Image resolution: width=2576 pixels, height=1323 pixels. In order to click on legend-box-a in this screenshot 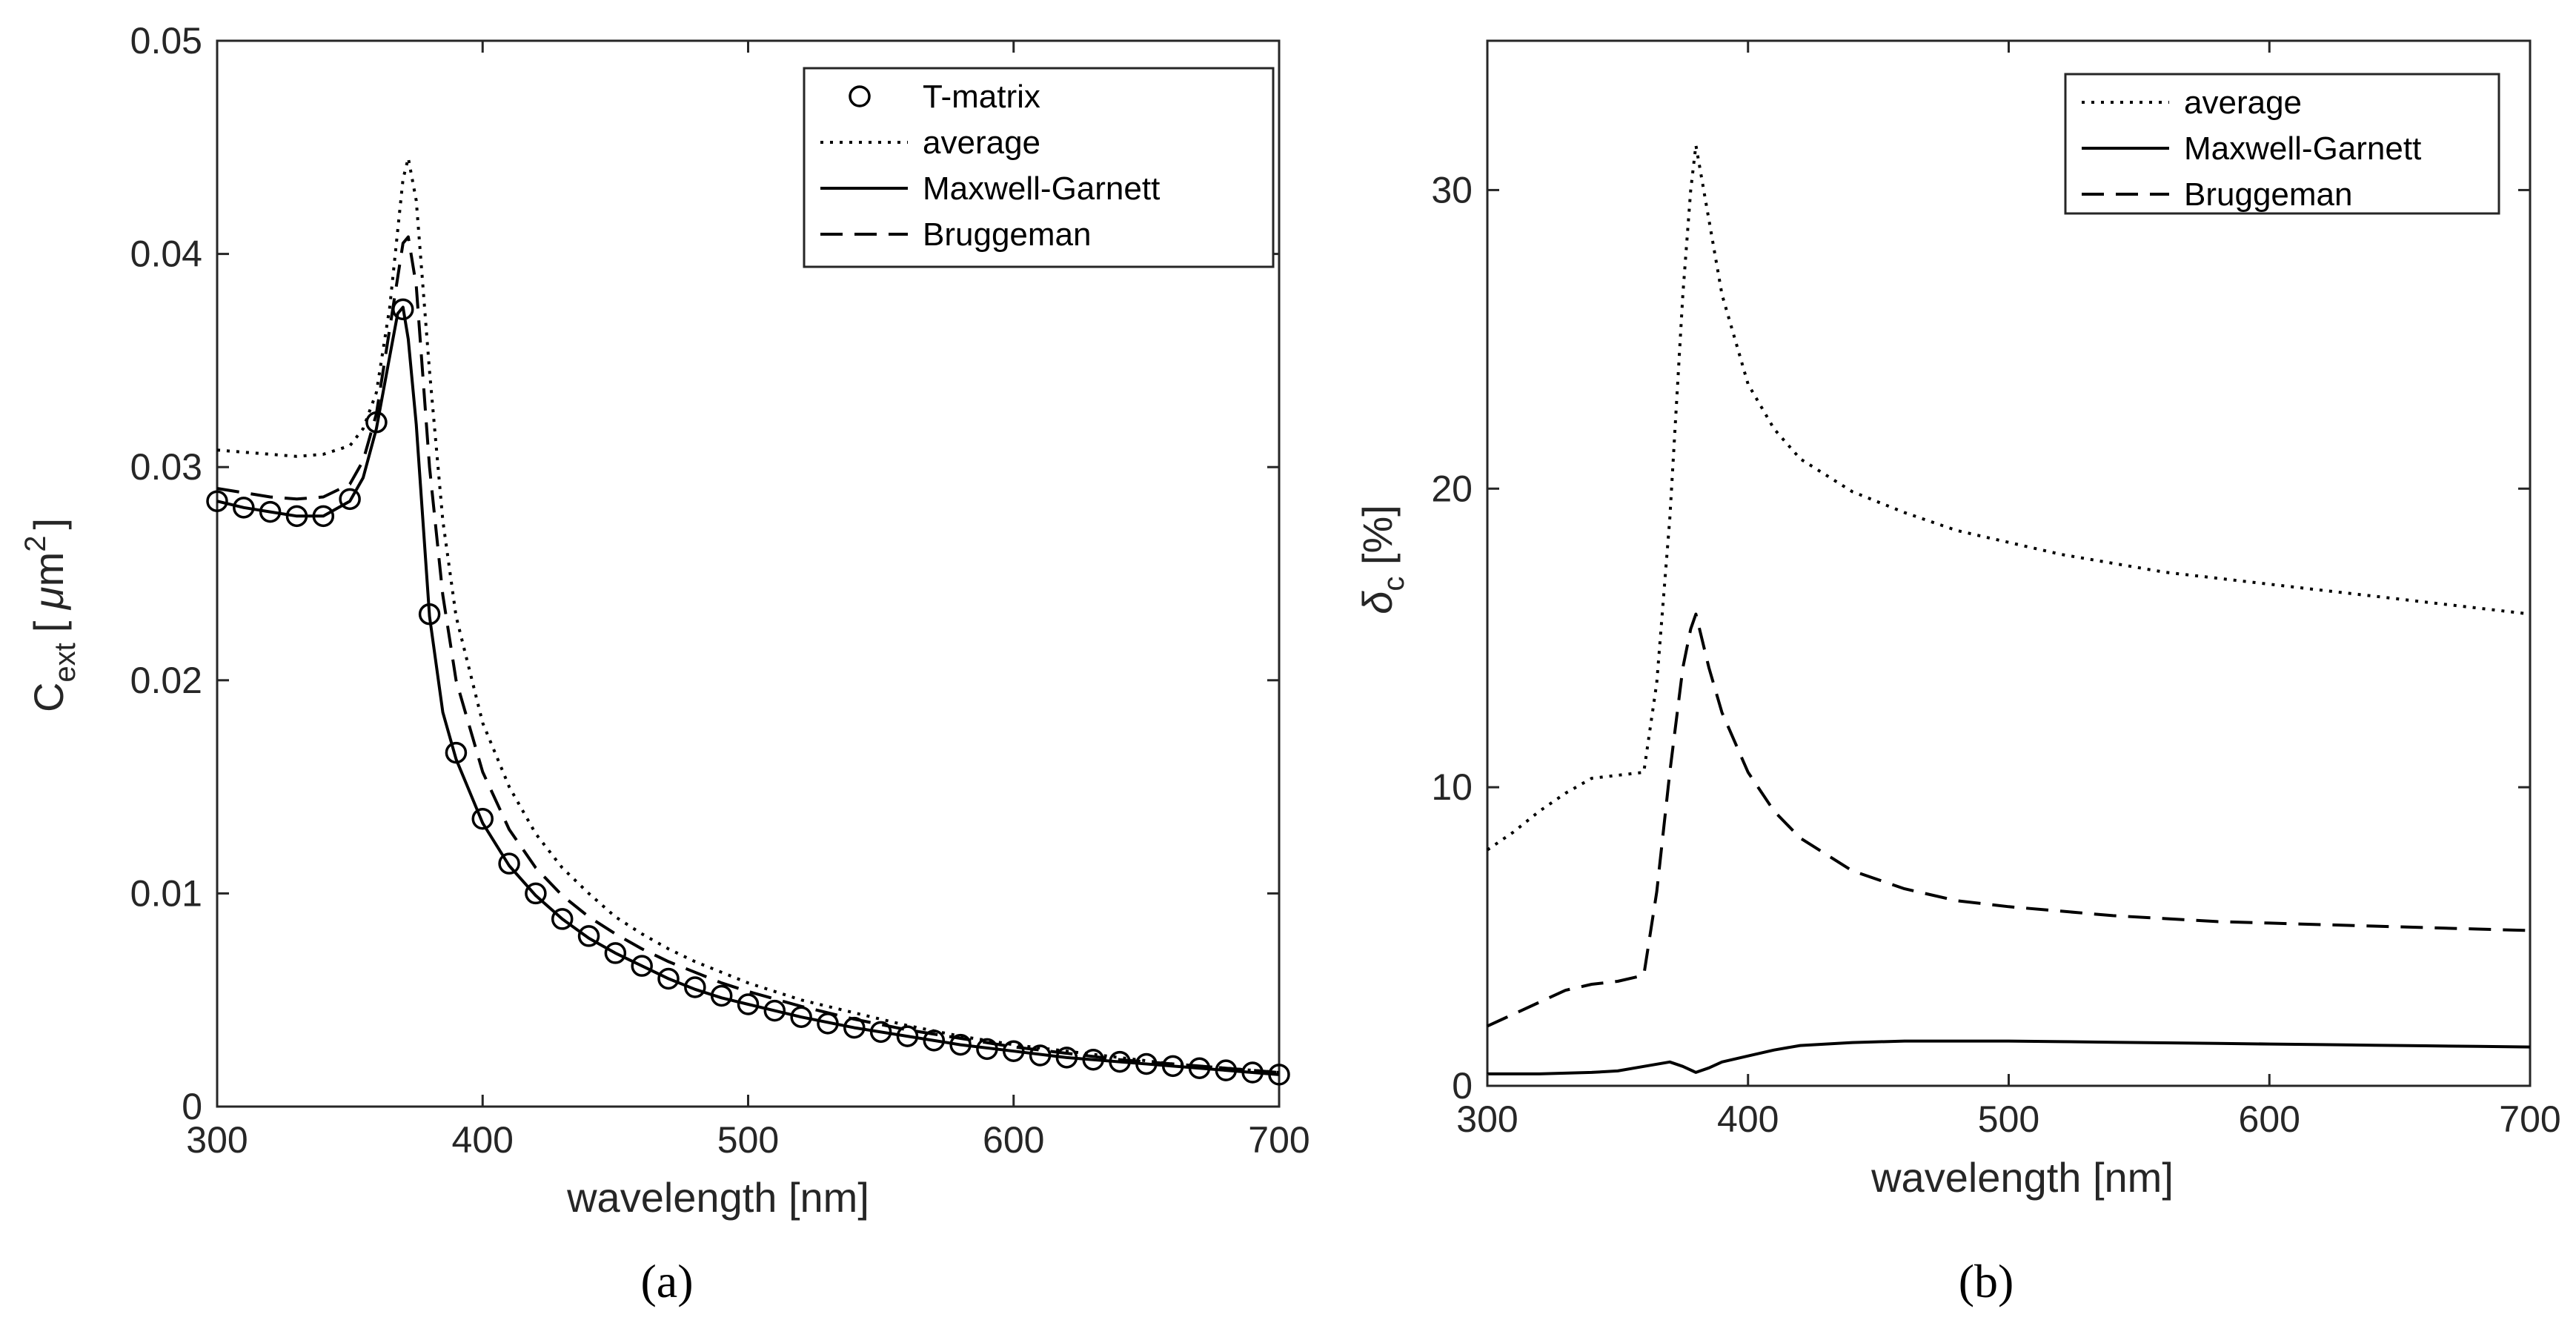, I will do `click(1039, 167)`.